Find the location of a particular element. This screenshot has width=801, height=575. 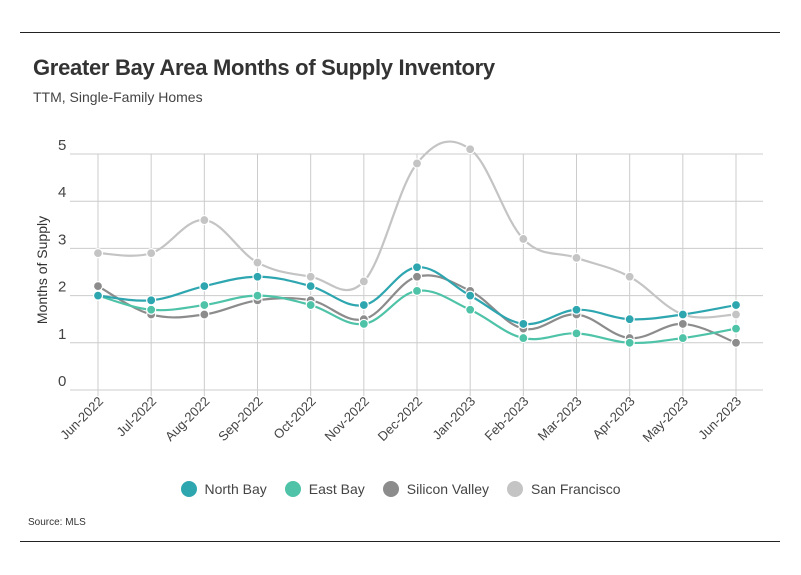

x-tick-label: May-2023 is located at coordinates (664, 419).